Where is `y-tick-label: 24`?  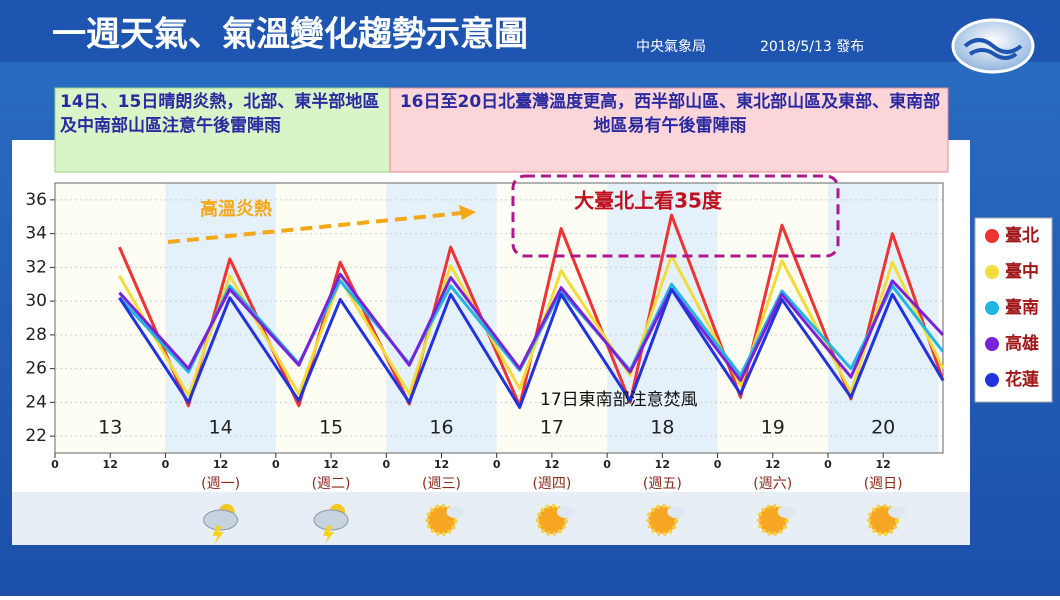
y-tick-label: 24 is located at coordinates (36, 402).